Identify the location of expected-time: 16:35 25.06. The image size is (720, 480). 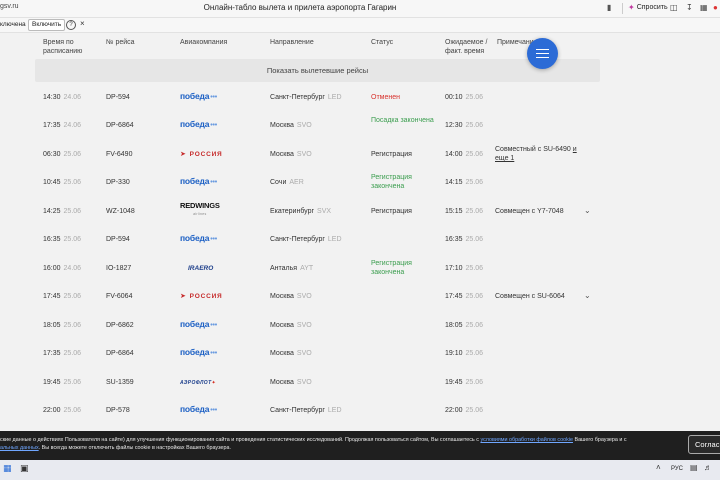
(464, 239).